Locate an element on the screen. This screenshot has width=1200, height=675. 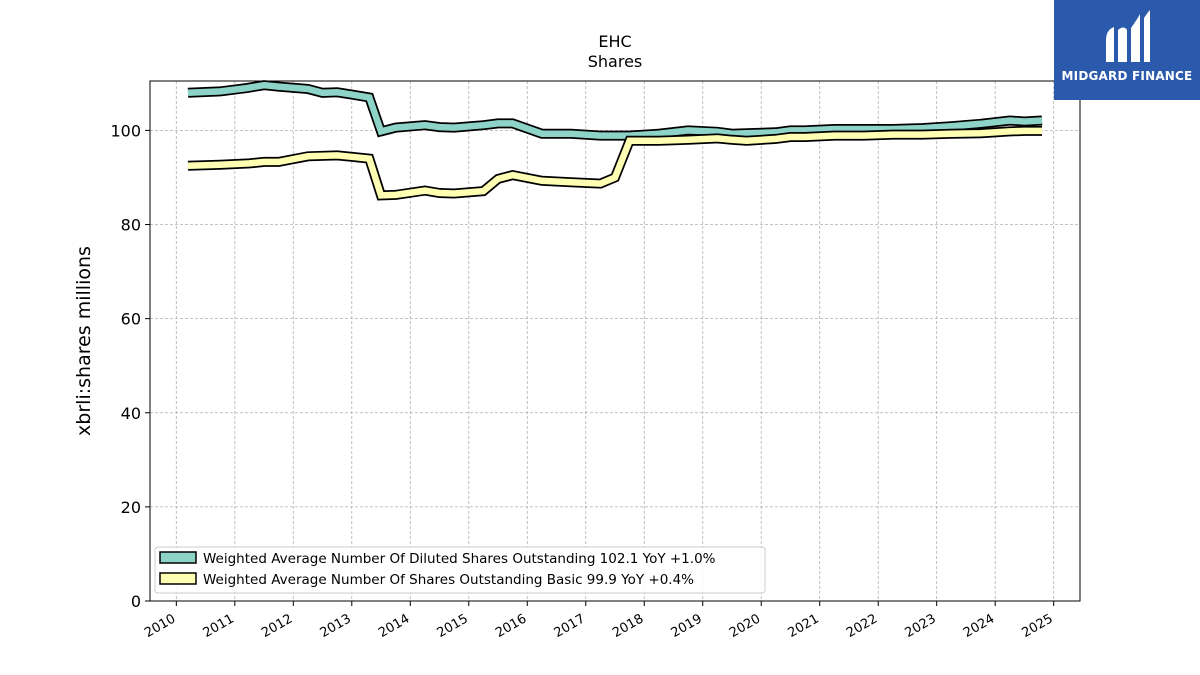
y-tick-label: 20 is located at coordinates (131, 507).